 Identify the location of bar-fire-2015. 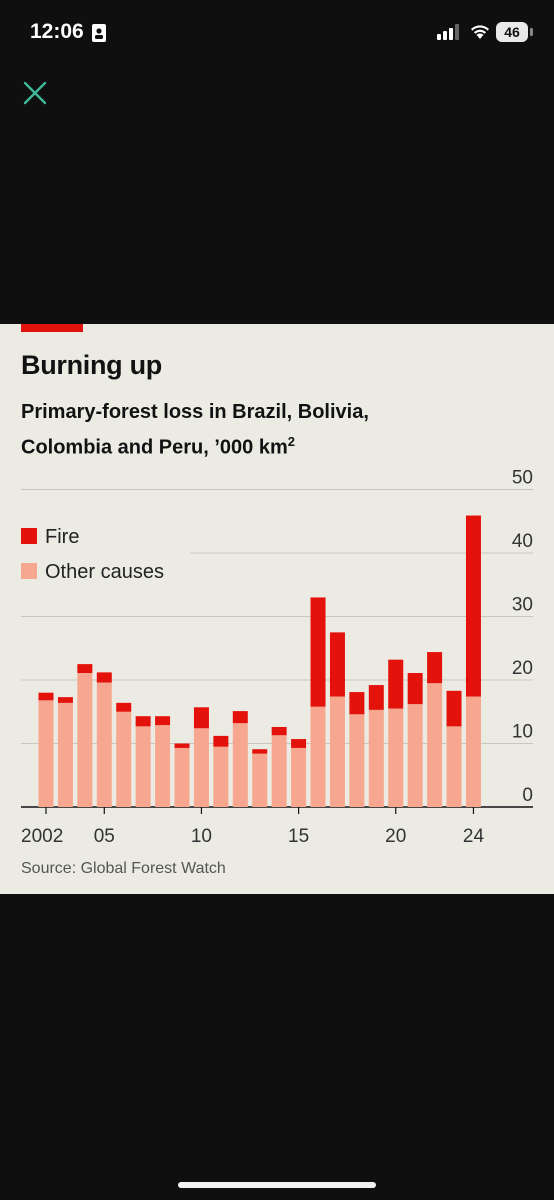
(299, 743).